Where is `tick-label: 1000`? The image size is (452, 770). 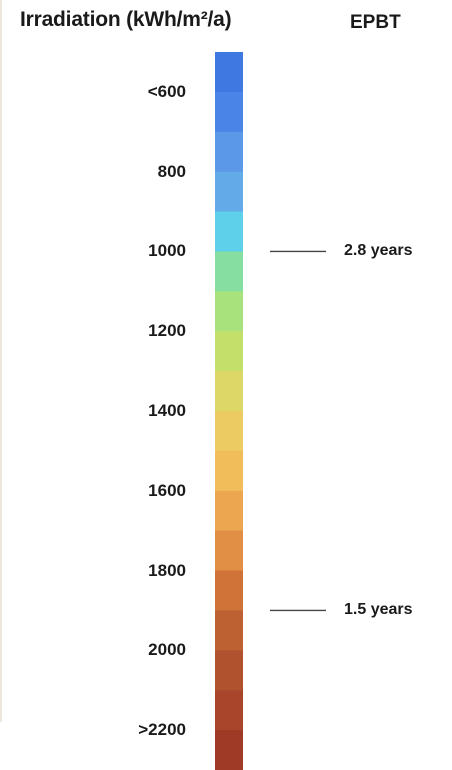
tick-label: 1000 is located at coordinates (167, 251).